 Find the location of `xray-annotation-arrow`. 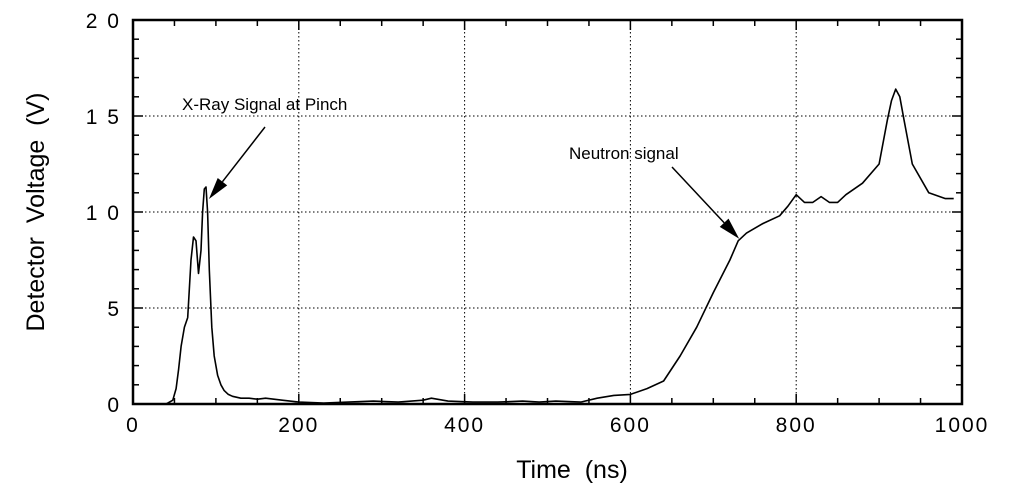

xray-annotation-arrow is located at coordinates (243, 154).